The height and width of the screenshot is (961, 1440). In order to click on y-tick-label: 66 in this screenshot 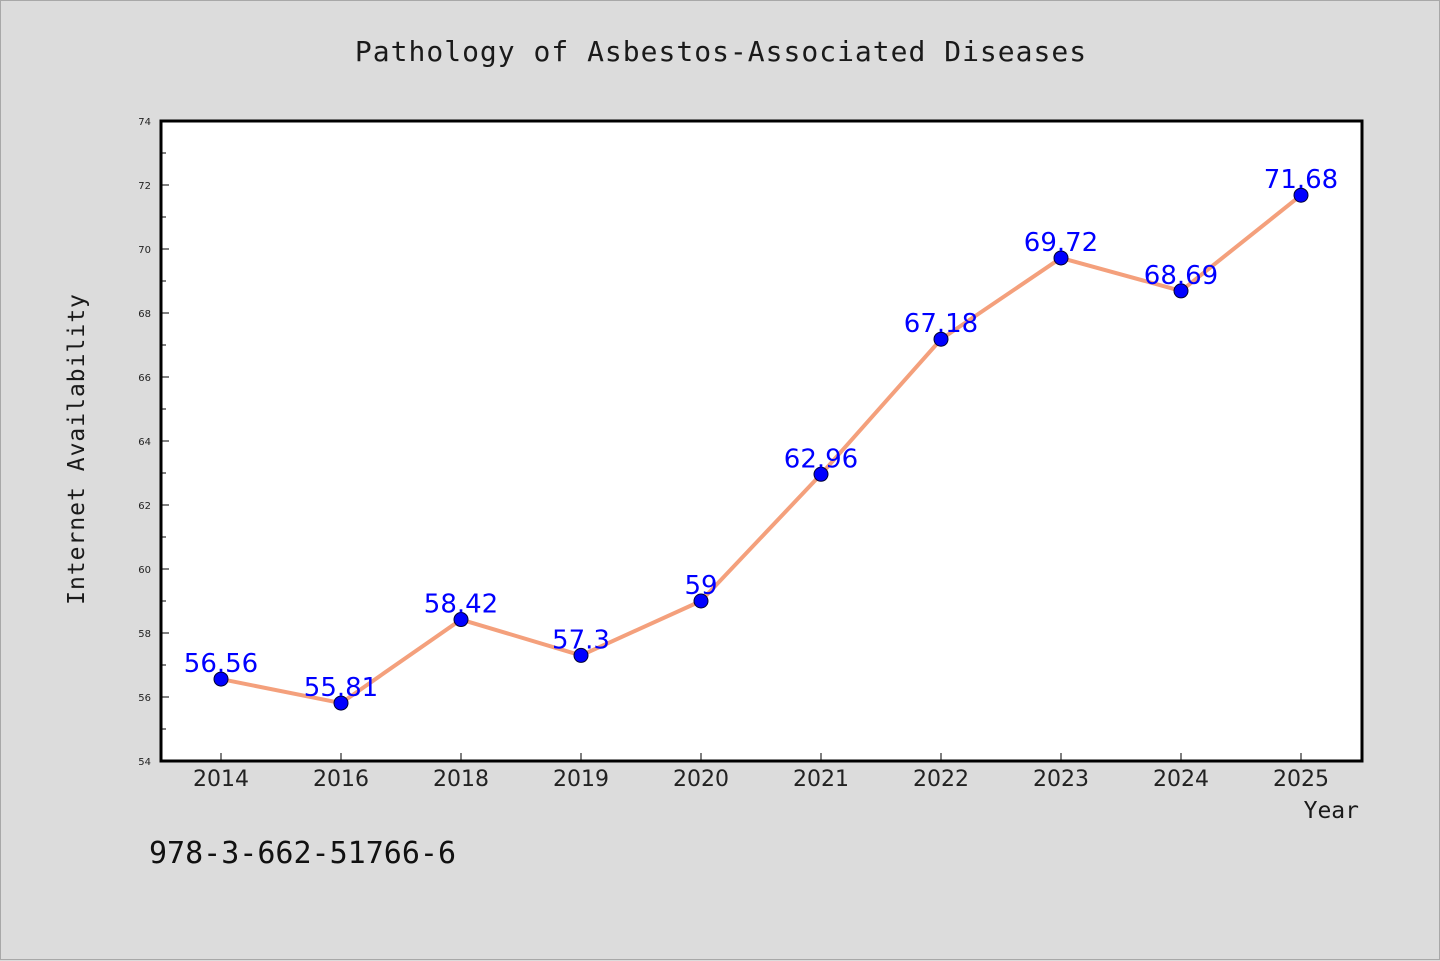, I will do `click(144, 378)`.